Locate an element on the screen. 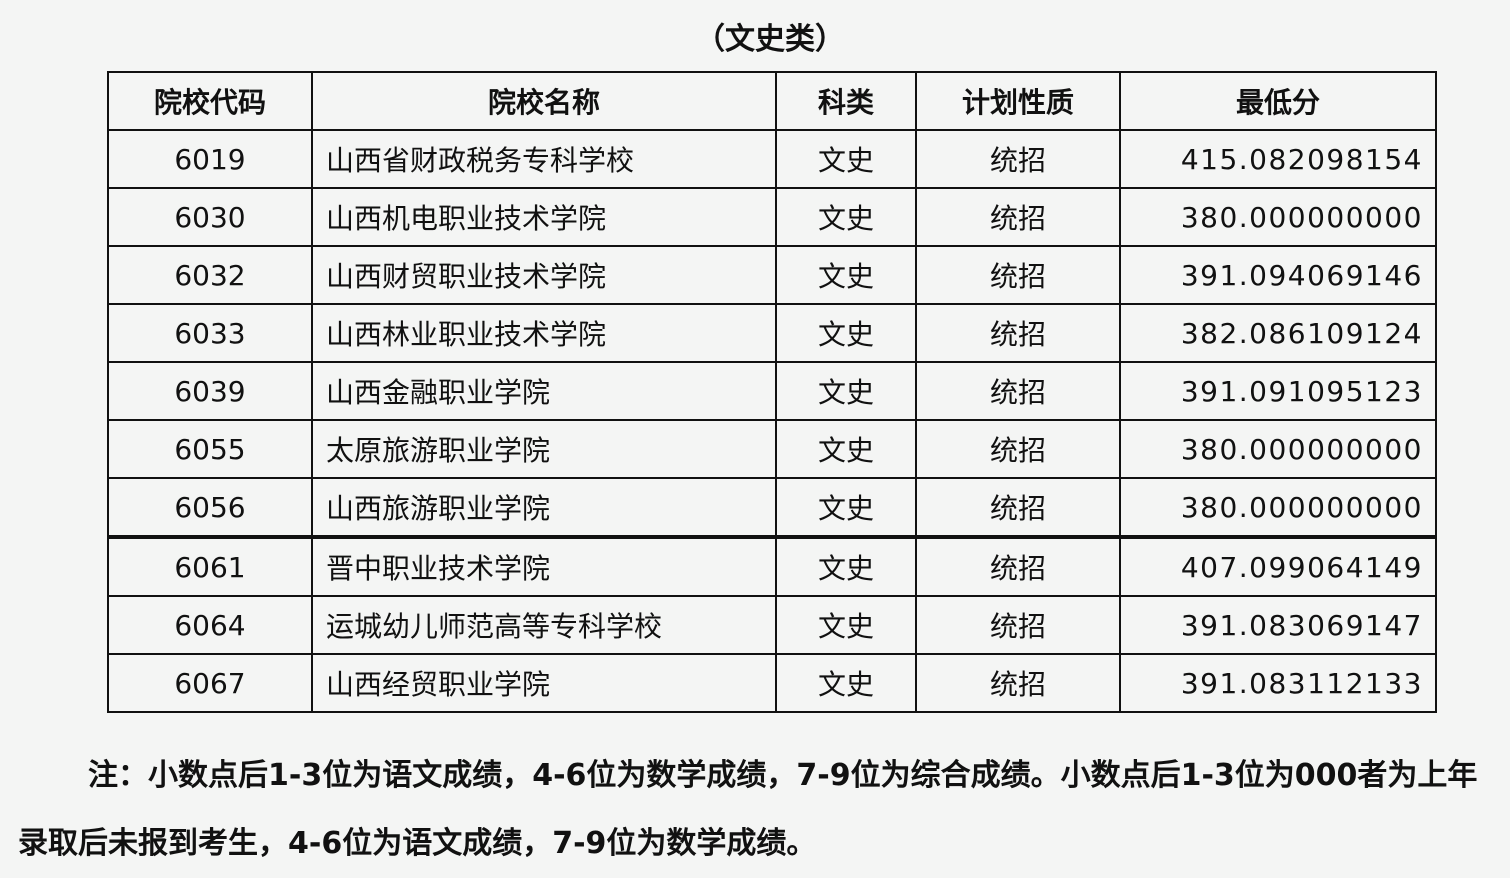  cell-code: 6055 is located at coordinates (210, 449).